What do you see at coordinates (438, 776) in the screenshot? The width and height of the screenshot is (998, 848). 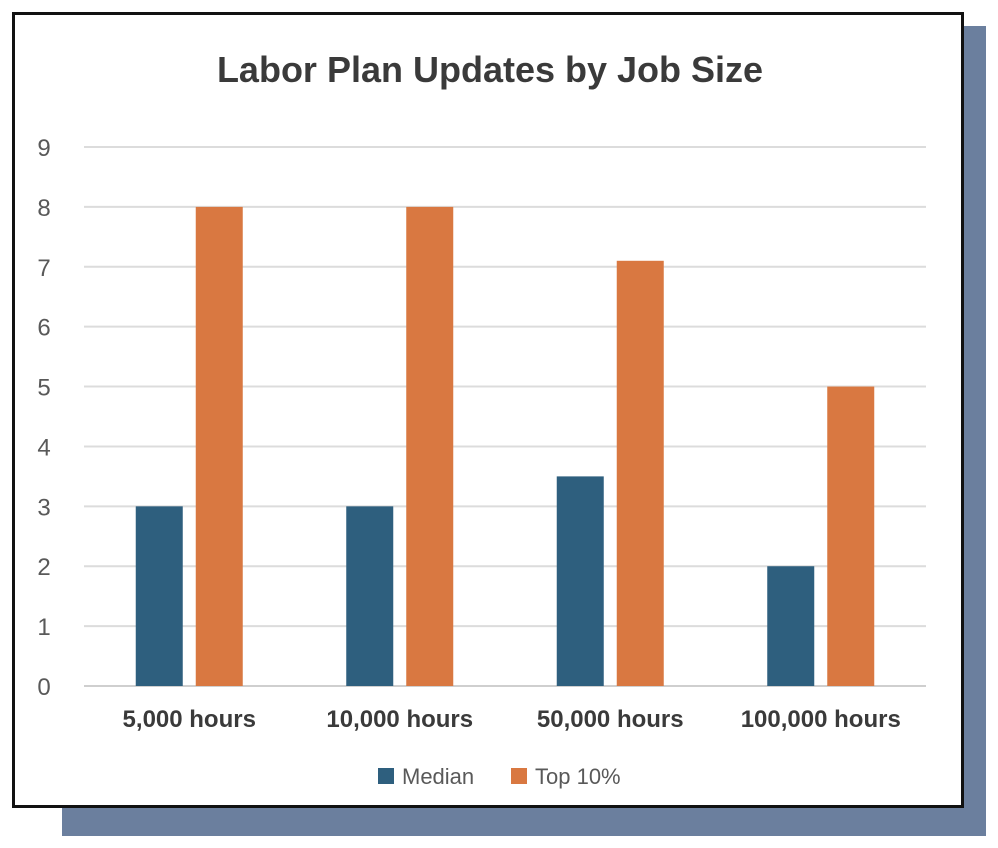 I see `legend-label: Median` at bounding box center [438, 776].